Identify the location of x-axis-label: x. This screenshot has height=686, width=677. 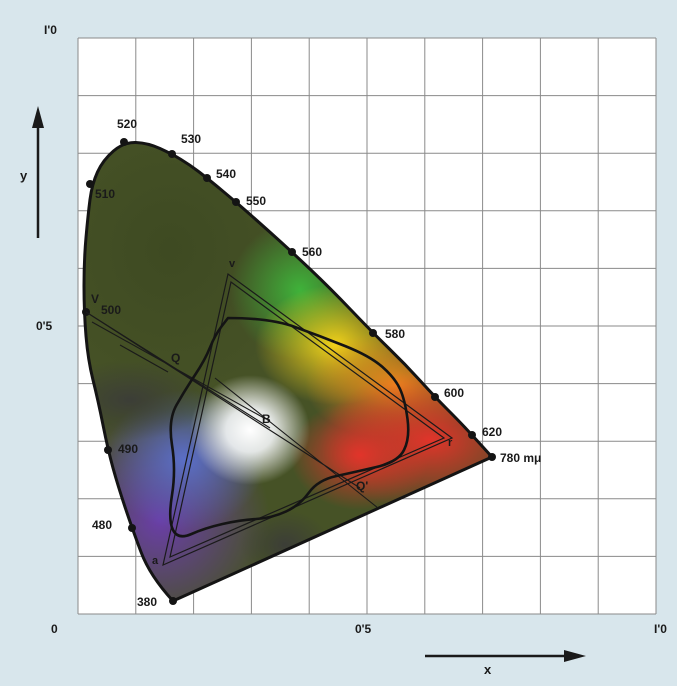
(488, 669).